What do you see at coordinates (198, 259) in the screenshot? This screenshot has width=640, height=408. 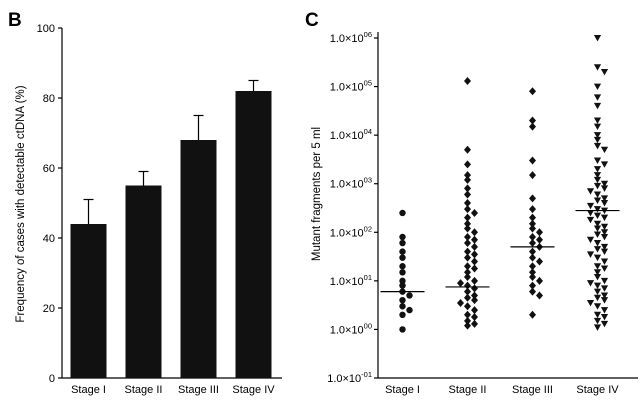 I see `bar-stage-iii` at bounding box center [198, 259].